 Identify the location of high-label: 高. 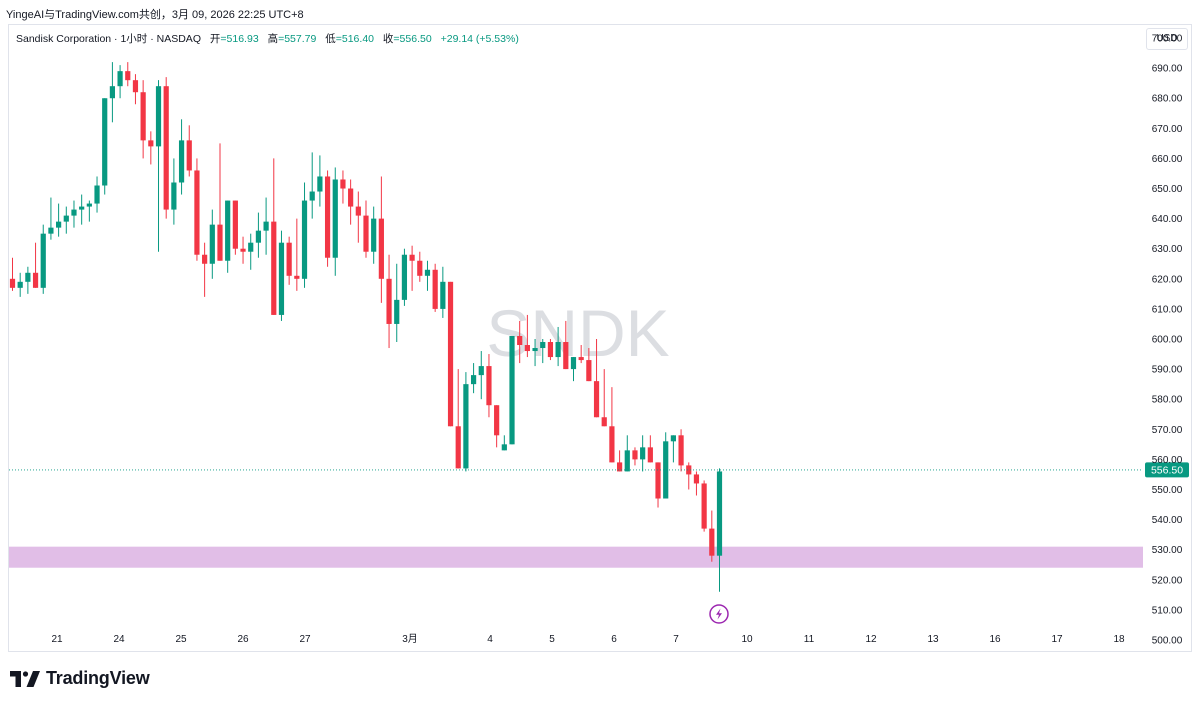
(273, 39).